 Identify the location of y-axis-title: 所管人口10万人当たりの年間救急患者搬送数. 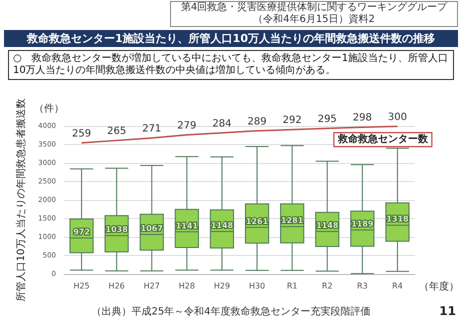
(20, 200).